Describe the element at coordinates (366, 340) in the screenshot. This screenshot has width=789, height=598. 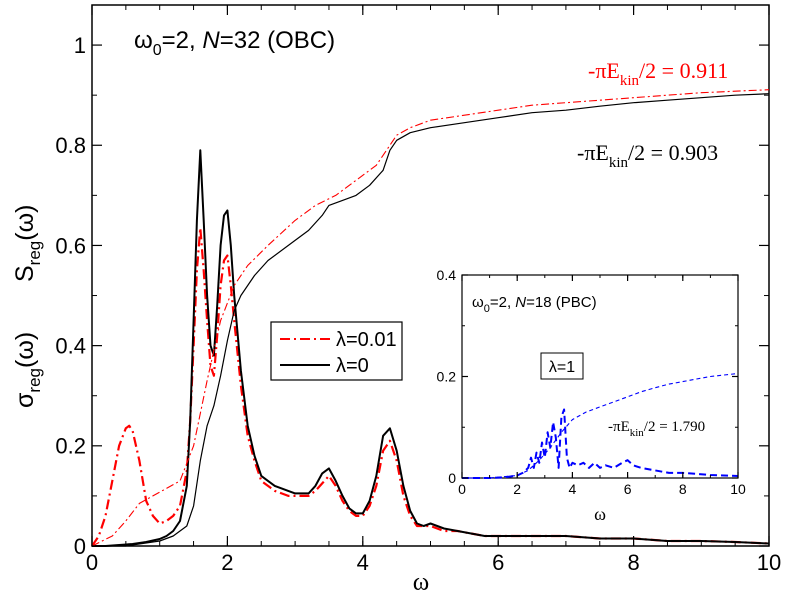
I see `legend-label-lambda-001: λ=0.01` at that location.